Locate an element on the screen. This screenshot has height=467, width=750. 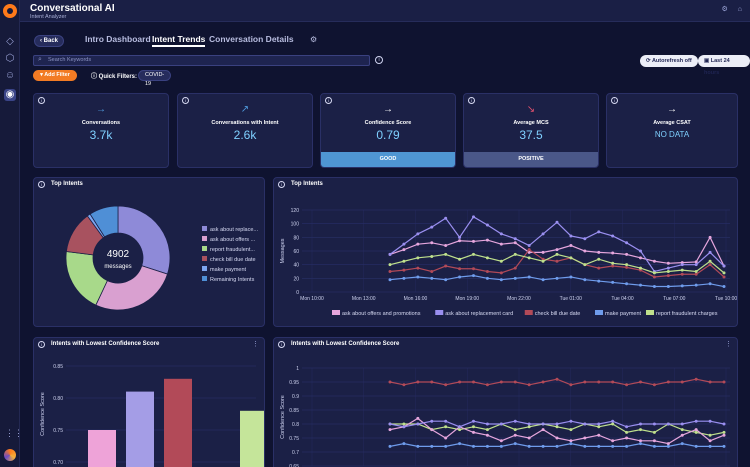
topbar-actions: ⚙ ⌂ is located at coordinates (726, 9).